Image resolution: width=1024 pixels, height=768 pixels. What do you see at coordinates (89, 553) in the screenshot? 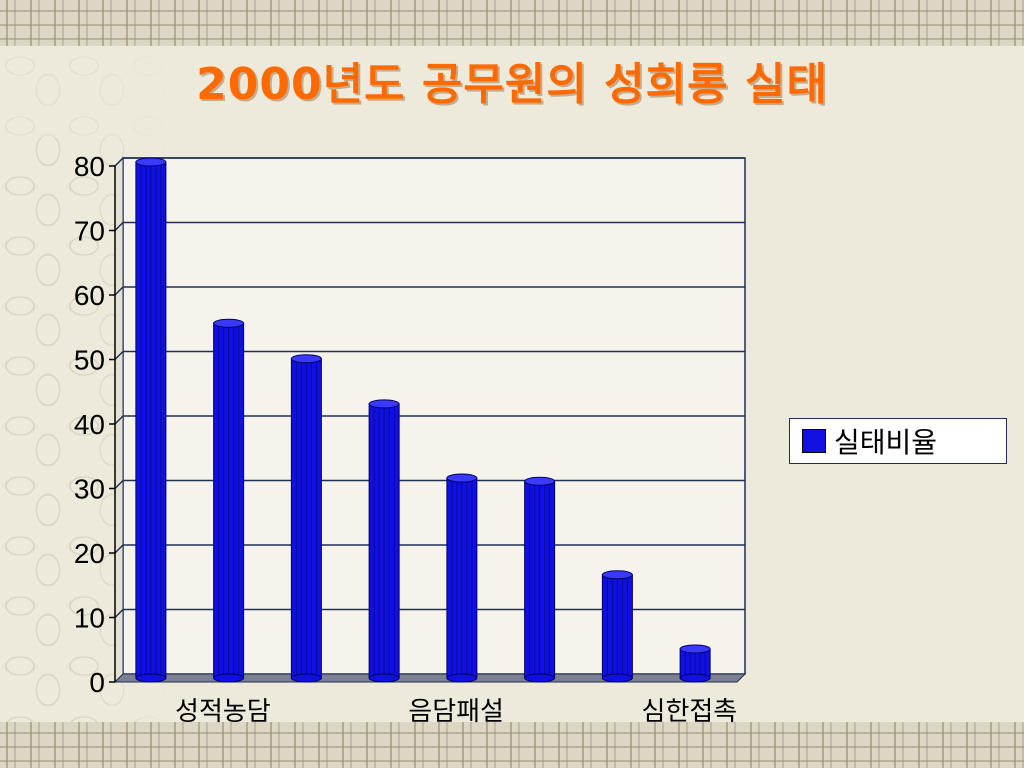
I see `y-tick-label: 20` at bounding box center [89, 553].